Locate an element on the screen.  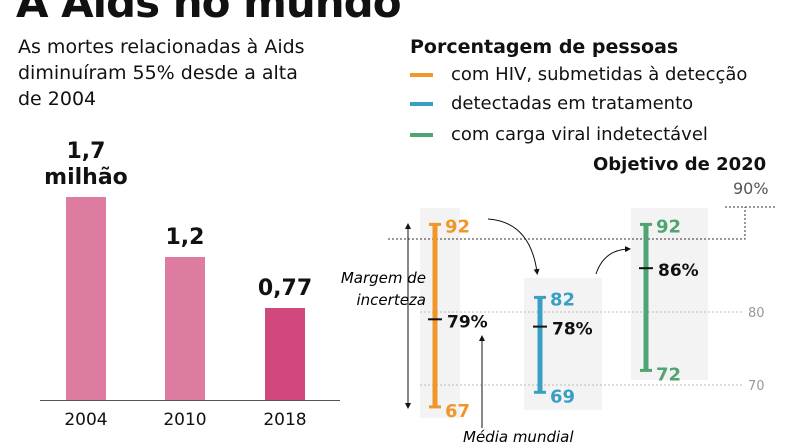
page-title: A Aids no mundo is located at coordinates (209, 13).